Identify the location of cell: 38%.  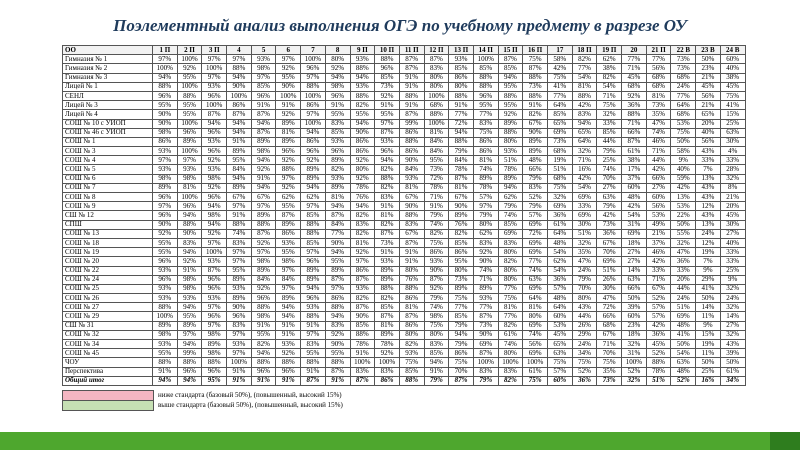
(732, 77).